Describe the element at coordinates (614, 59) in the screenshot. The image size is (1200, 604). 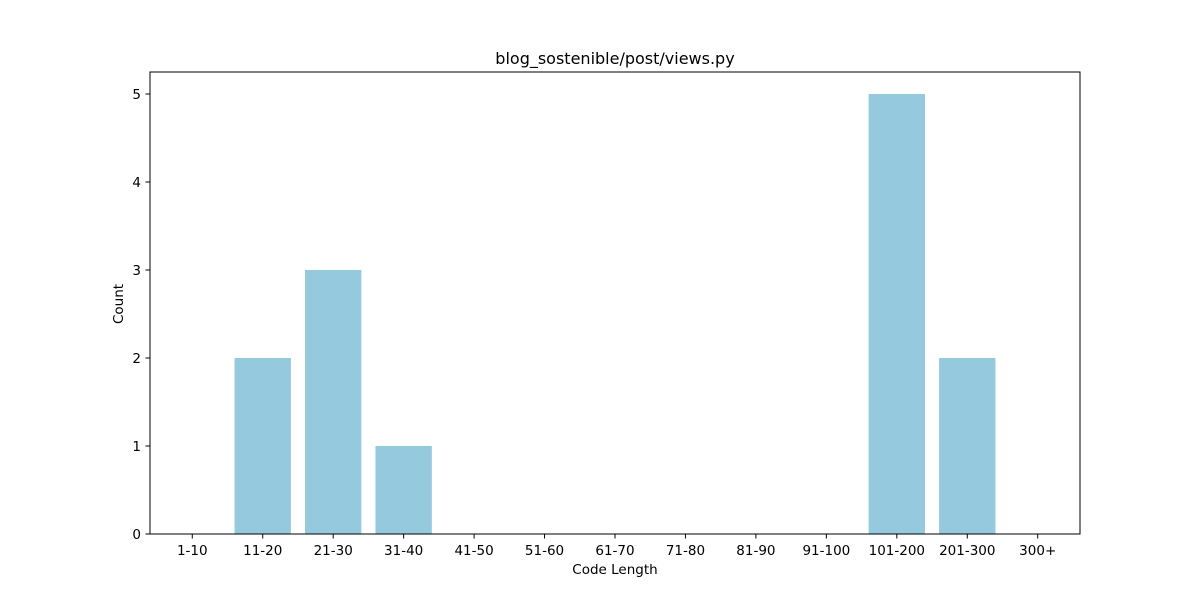
I see `chart-title: blog_sostenible/post/views.py` at that location.